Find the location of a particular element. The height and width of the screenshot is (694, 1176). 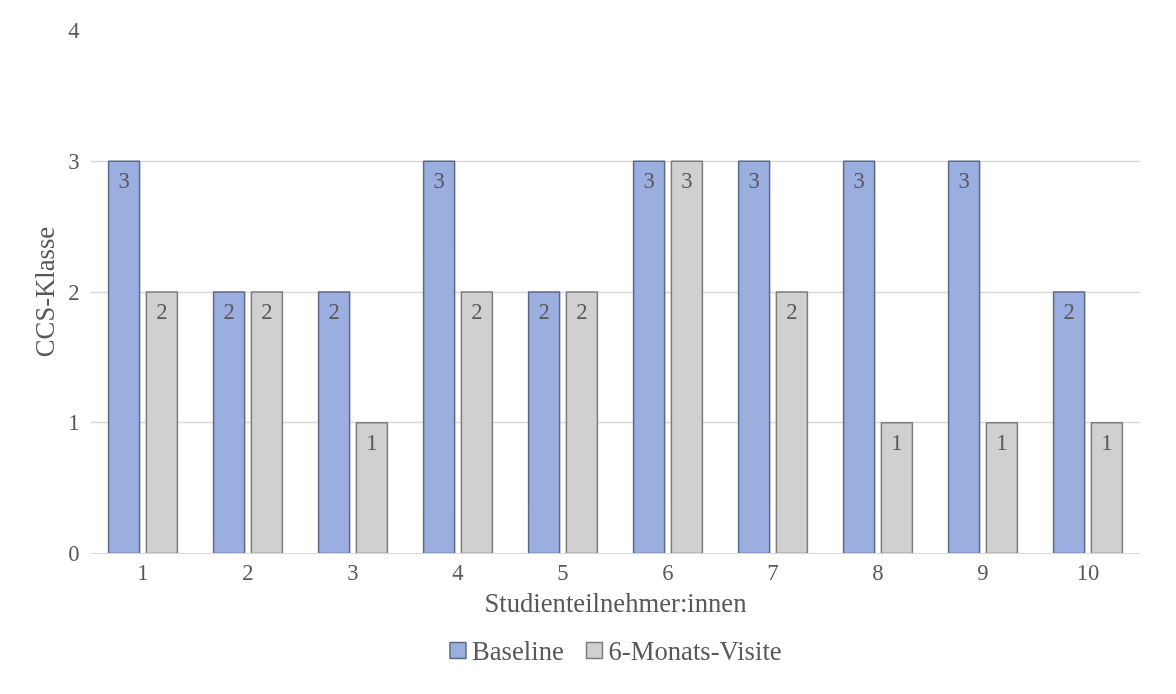

y-tick-label: 1 is located at coordinates (74, 423).